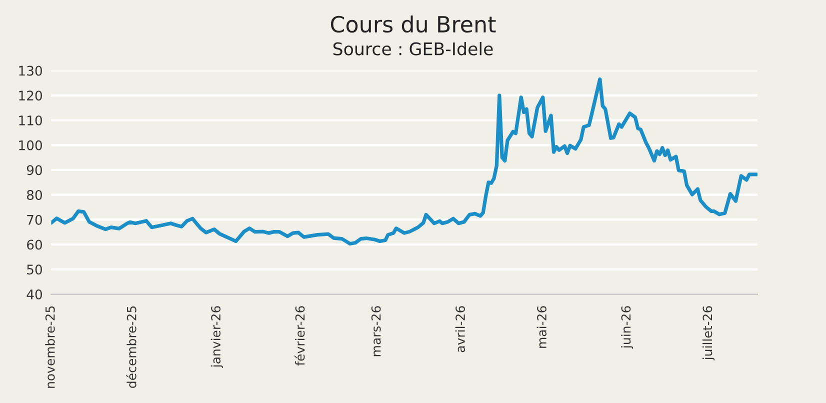  What do you see at coordinates (50, 347) in the screenshot?
I see `x-tick-label: novembre-25` at bounding box center [50, 347].